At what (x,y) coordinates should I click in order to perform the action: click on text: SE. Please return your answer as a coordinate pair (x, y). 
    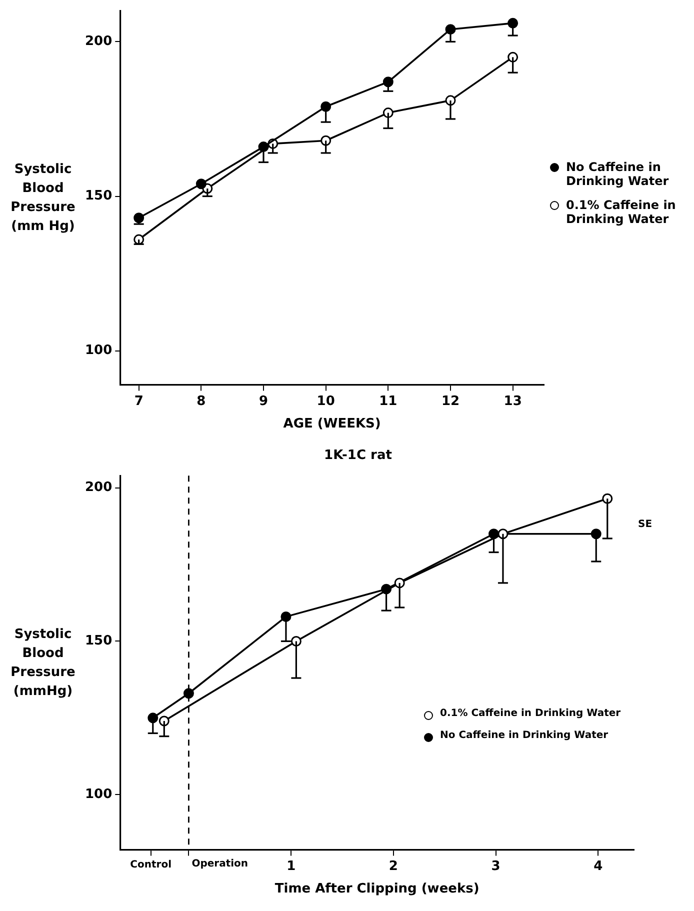
    Looking at the image, I should click on (645, 524).